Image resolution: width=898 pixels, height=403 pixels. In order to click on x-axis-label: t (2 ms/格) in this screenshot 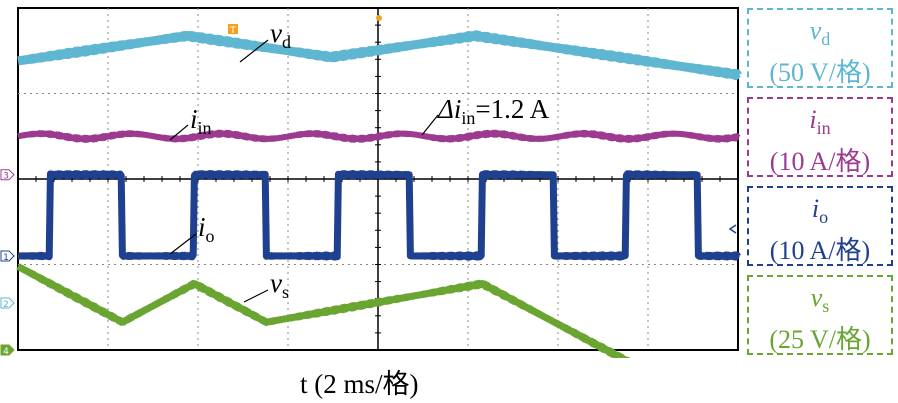, I will do `click(359, 384)`.